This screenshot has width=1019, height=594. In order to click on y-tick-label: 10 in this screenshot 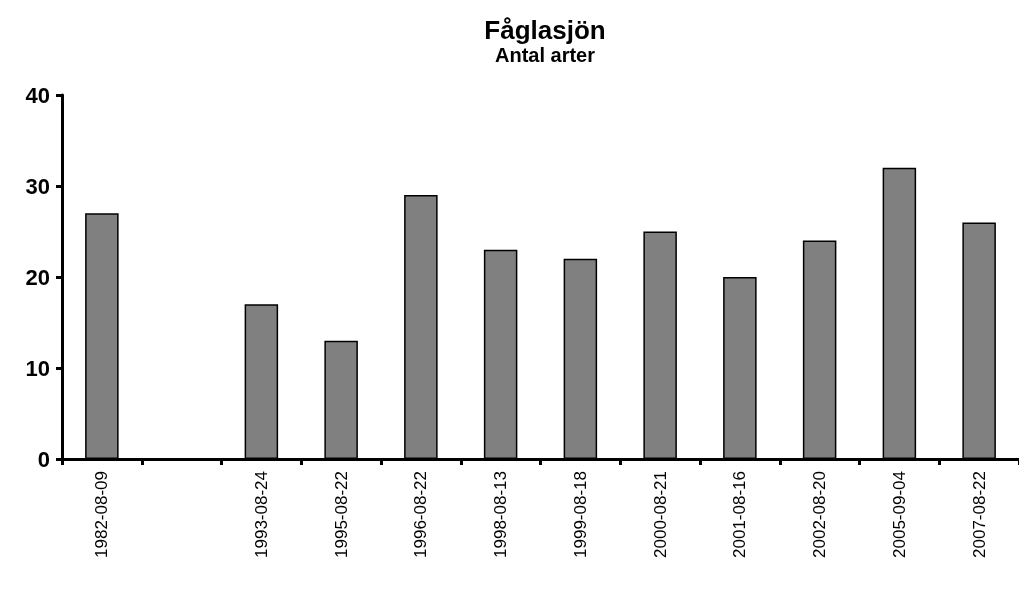, I will do `click(37, 368)`.